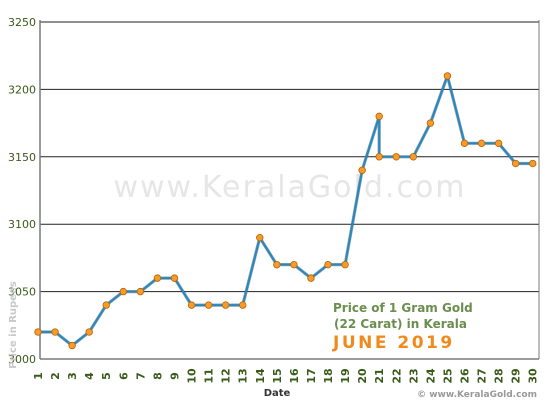  I want to click on x-tick-label: 1, so click(38, 376).